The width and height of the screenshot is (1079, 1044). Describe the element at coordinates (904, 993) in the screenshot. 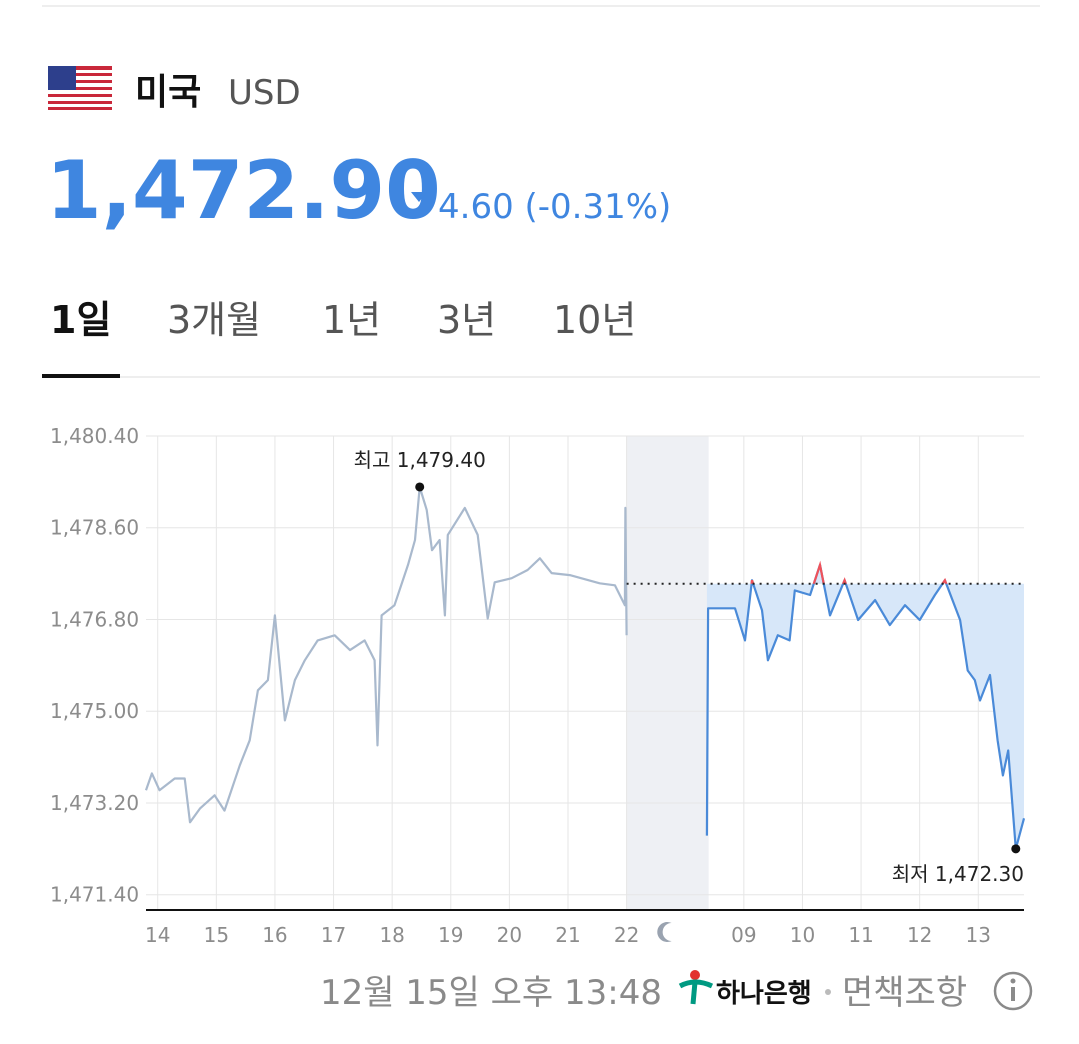

I see `disclaimer: 면책조항` at that location.